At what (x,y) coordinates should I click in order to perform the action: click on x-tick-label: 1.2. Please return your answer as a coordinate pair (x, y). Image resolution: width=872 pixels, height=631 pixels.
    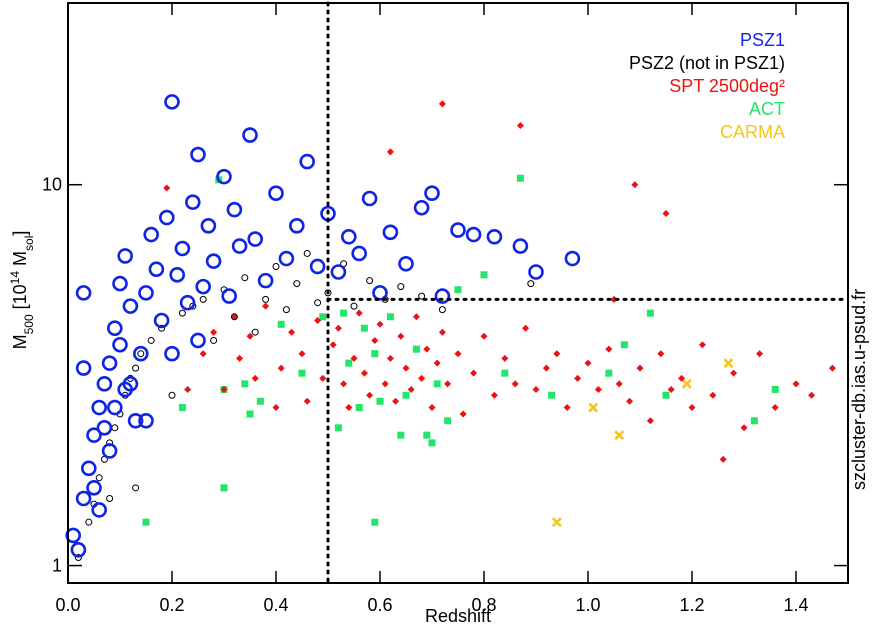
    Looking at the image, I should click on (691, 605).